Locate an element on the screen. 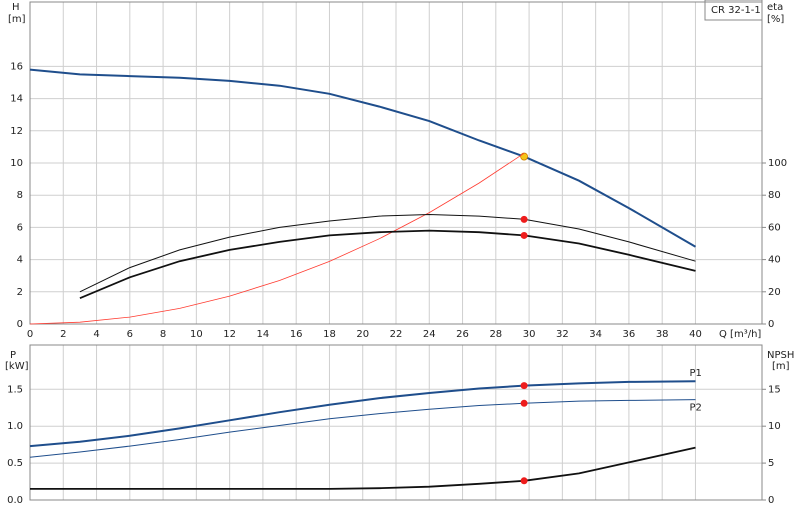 The height and width of the screenshot is (520, 800). series-label: P2 is located at coordinates (695, 408).